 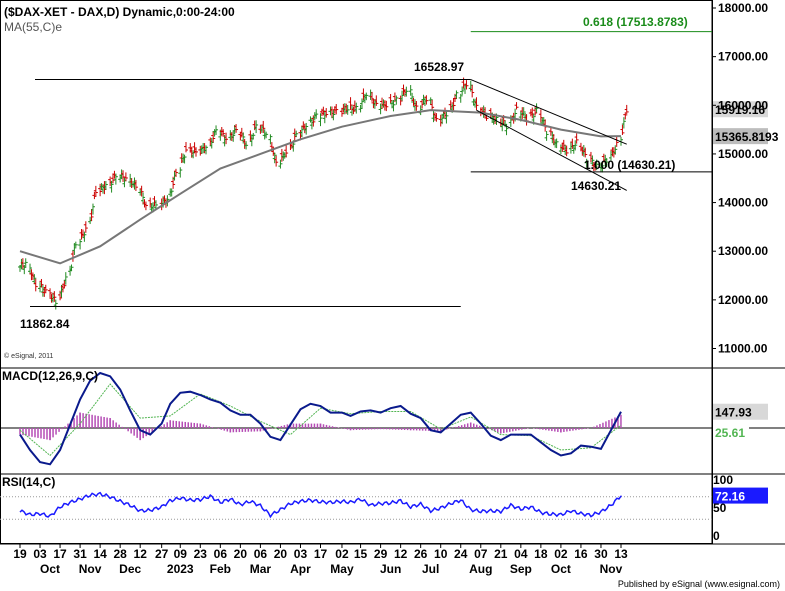 What do you see at coordinates (743, 105) in the screenshot?
I see `price-tick-label: 16000.00` at bounding box center [743, 105].